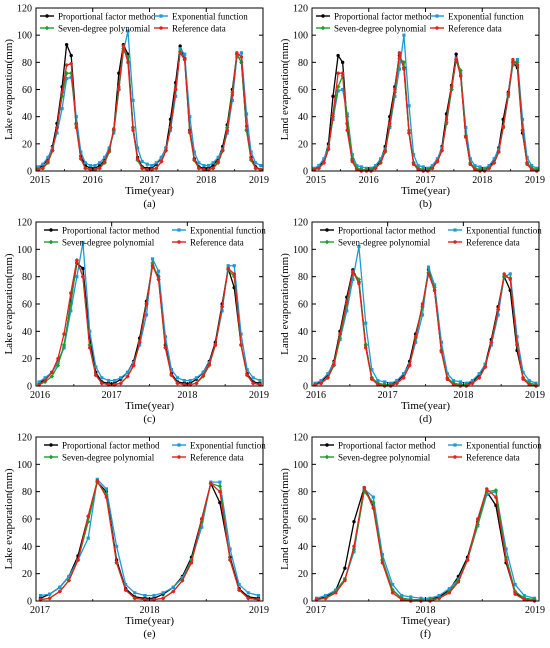 Image resolution: width=550 pixels, height=648 pixels. Describe the element at coordinates (27, 492) in the screenshot. I see `y-tick-label: 80` at that location.